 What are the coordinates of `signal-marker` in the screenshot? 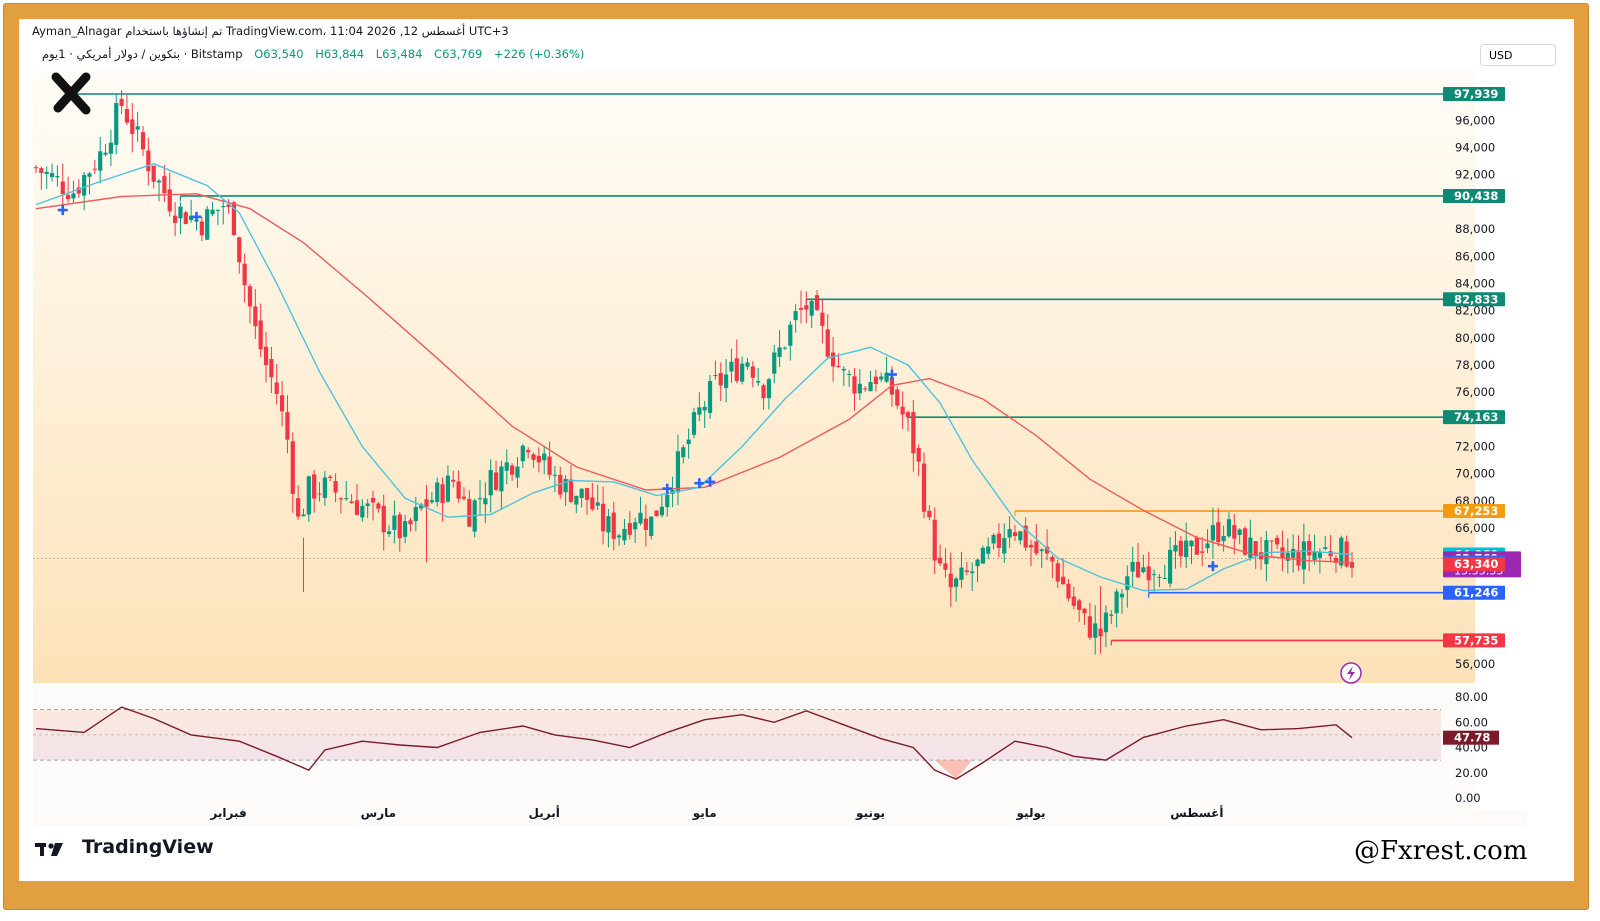 It's located at (196, 216).